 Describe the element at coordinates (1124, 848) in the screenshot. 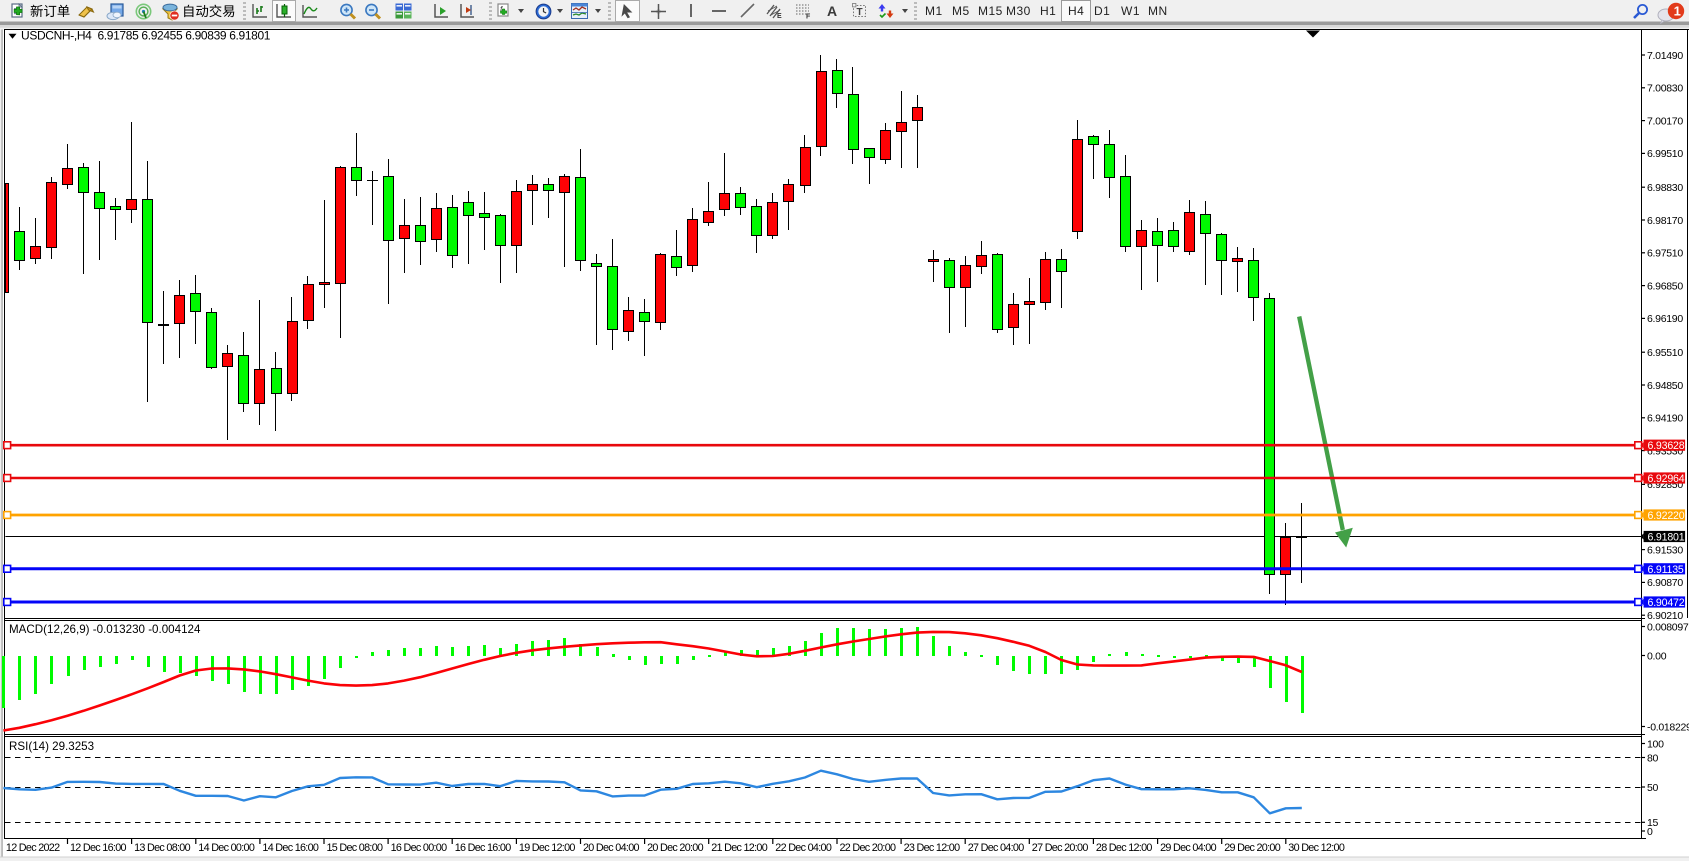

I see `svg-text: 28 Dec 12:00` at that location.